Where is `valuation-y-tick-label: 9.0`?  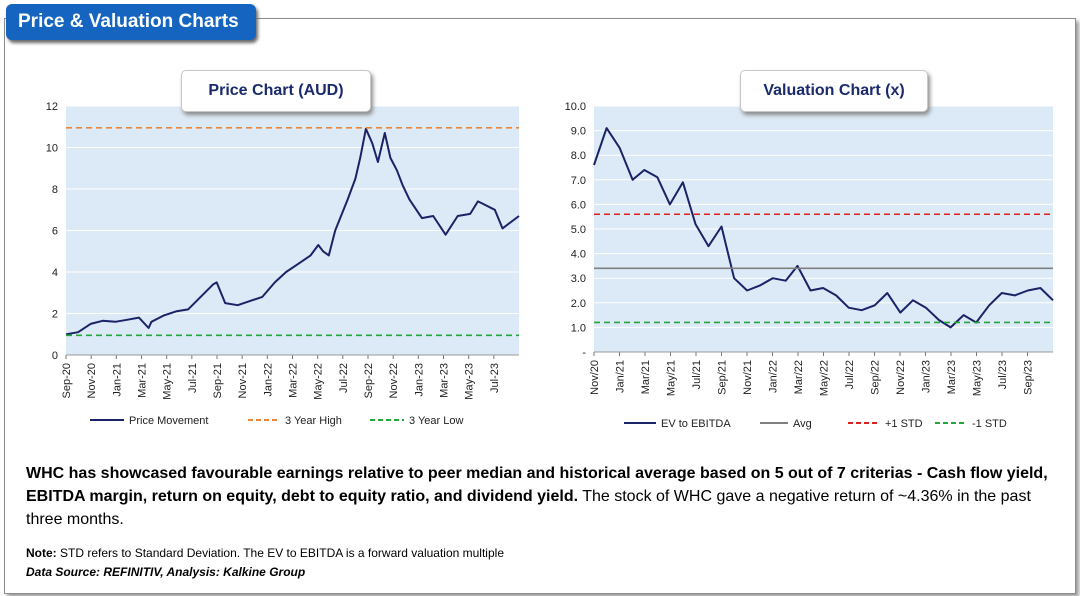 valuation-y-tick-label: 9.0 is located at coordinates (578, 132).